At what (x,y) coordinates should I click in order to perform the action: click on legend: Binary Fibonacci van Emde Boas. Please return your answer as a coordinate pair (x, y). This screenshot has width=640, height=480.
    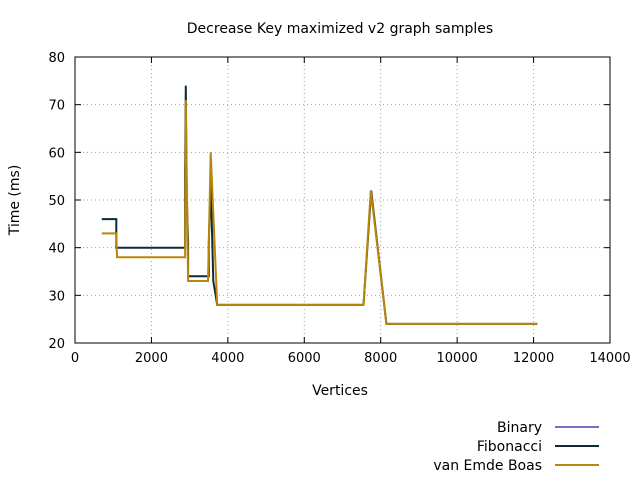
    Looking at the image, I should click on (516, 447).